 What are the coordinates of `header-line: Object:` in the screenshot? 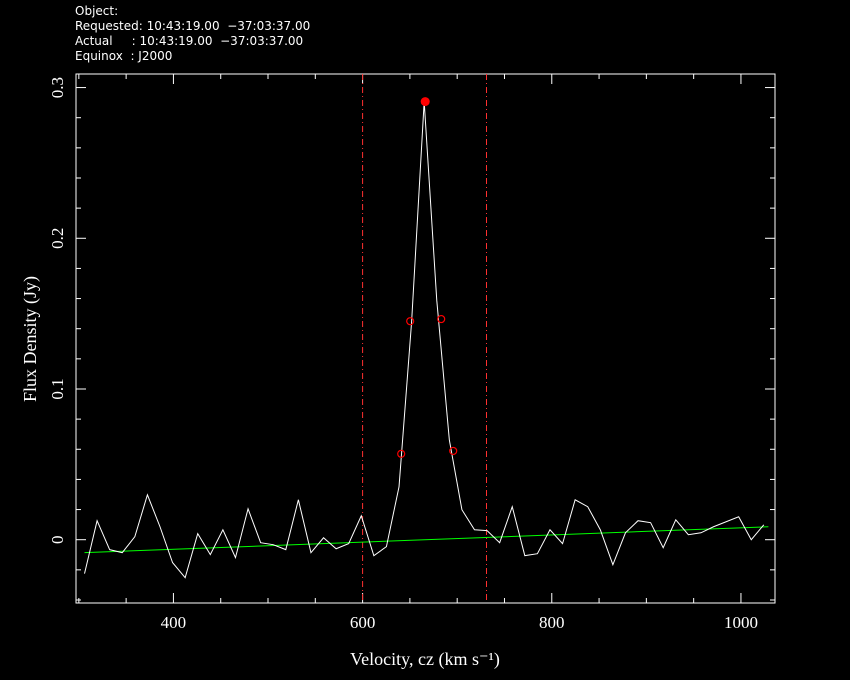 It's located at (96, 11).